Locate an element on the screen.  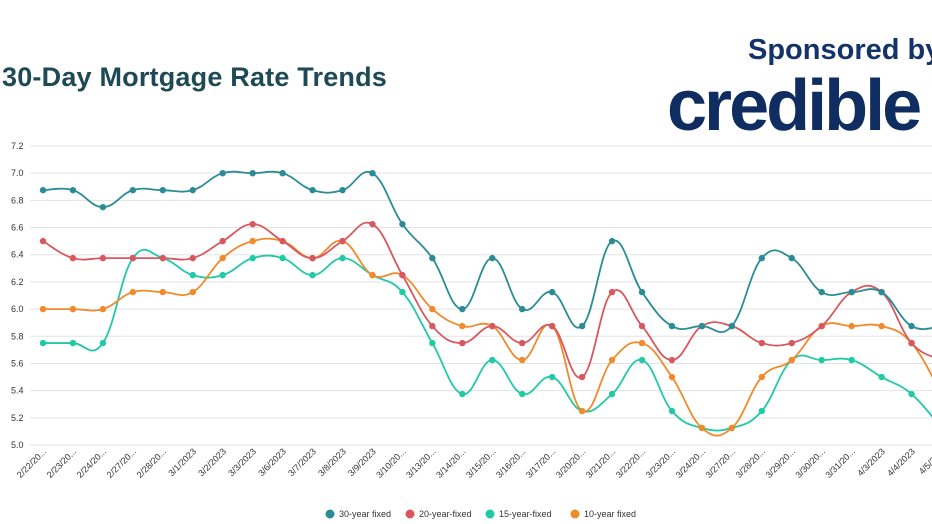
legend-item: 30-year fixed is located at coordinates (358, 514).